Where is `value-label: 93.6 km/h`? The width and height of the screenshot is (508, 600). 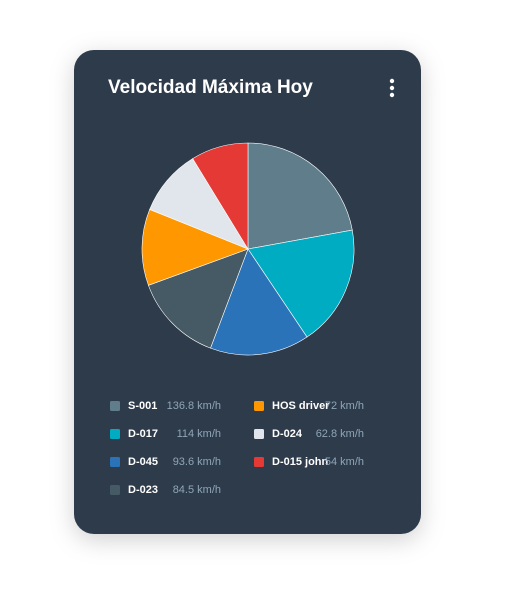
value-label: 93.6 km/h is located at coordinates (197, 462).